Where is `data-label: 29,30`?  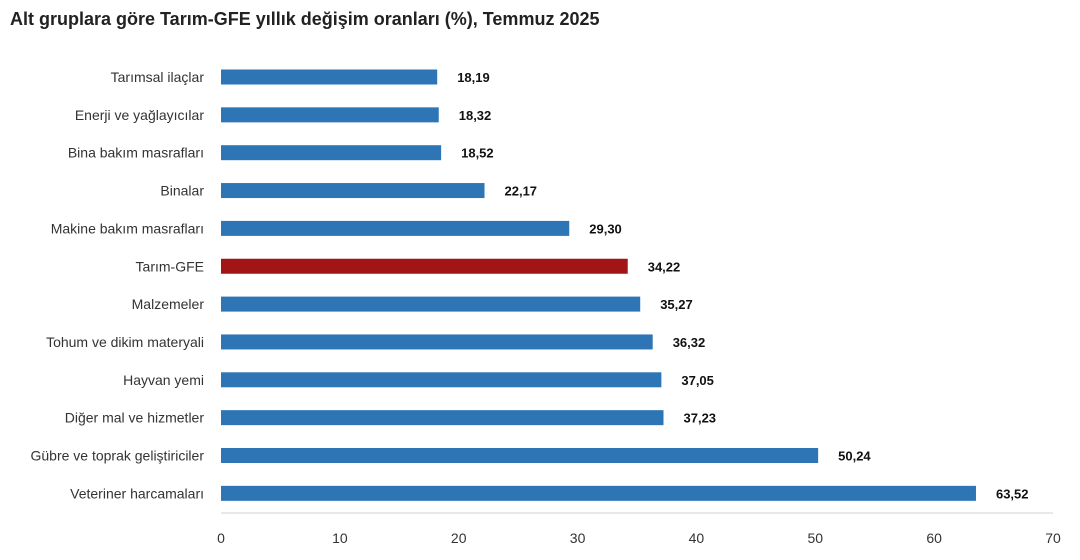 data-label: 29,30 is located at coordinates (605, 228).